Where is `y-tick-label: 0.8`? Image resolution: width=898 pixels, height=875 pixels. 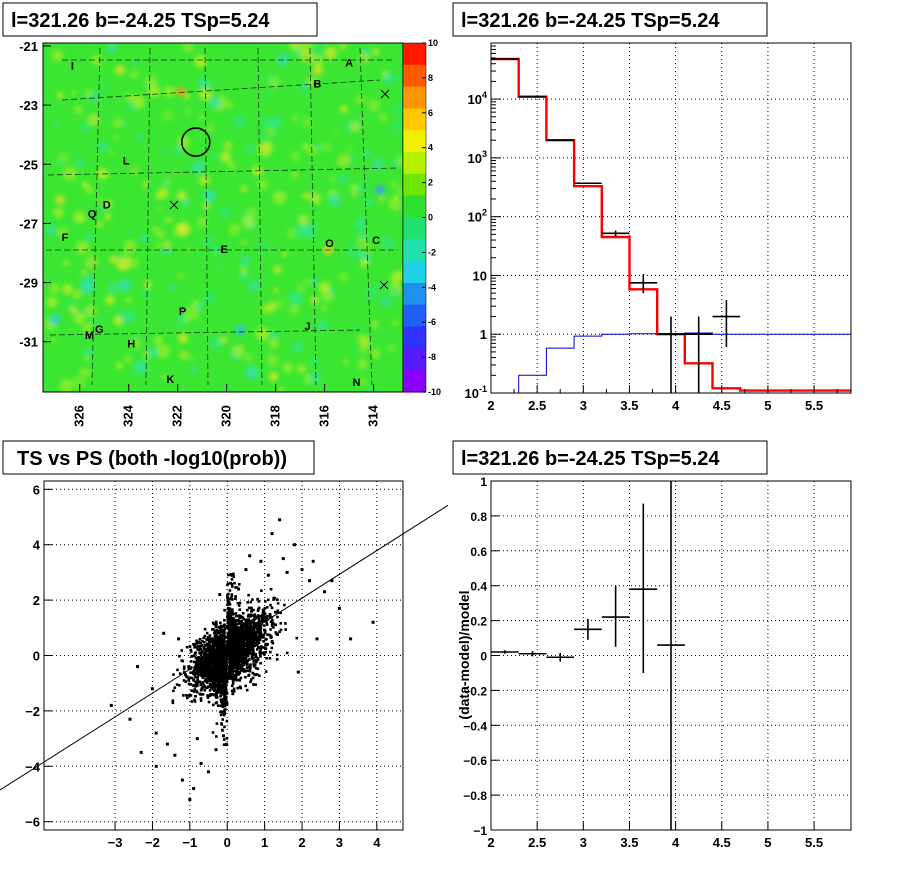 y-tick-label: 0.8 is located at coordinates (478, 517).